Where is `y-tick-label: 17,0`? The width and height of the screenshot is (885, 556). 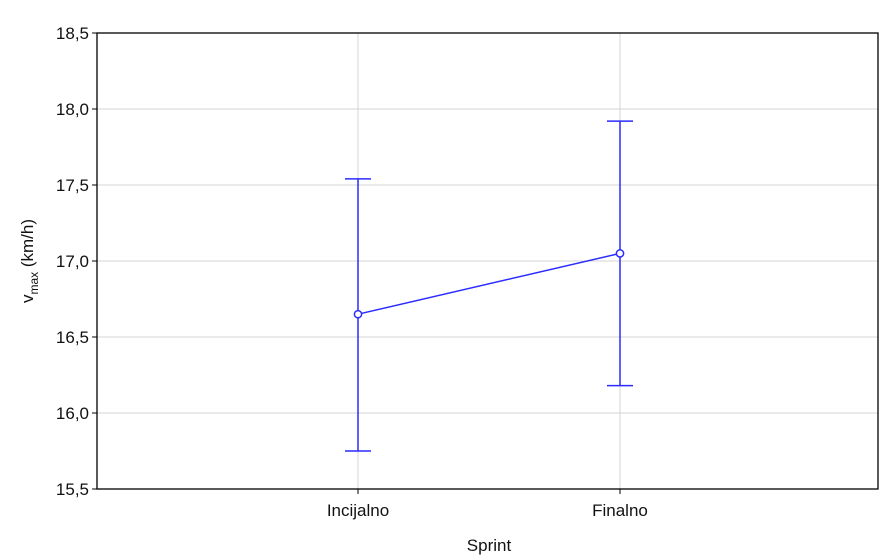 y-tick-label: 17,0 is located at coordinates (72, 261).